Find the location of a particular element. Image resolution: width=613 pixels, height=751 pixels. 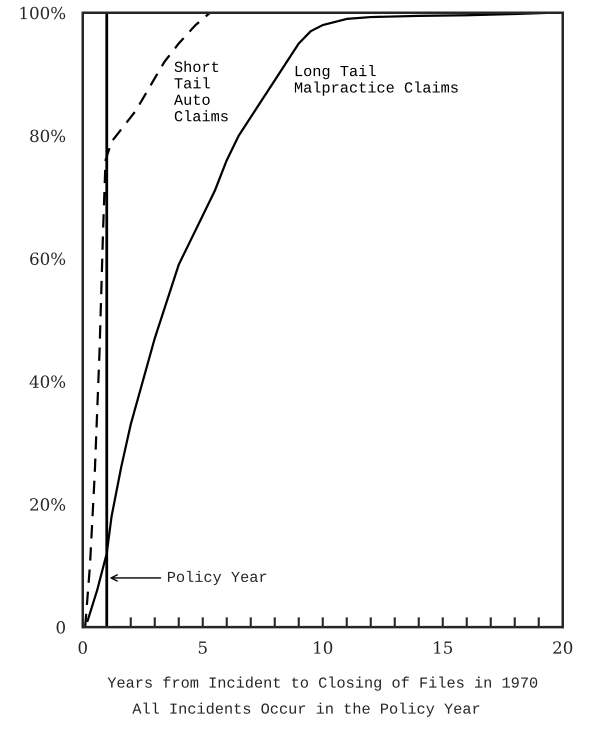

series-label: Long Tail Malpractice Claims is located at coordinates (376, 80).